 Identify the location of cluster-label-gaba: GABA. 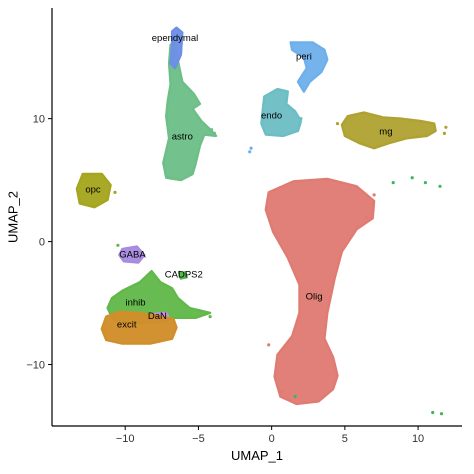
(132, 255).